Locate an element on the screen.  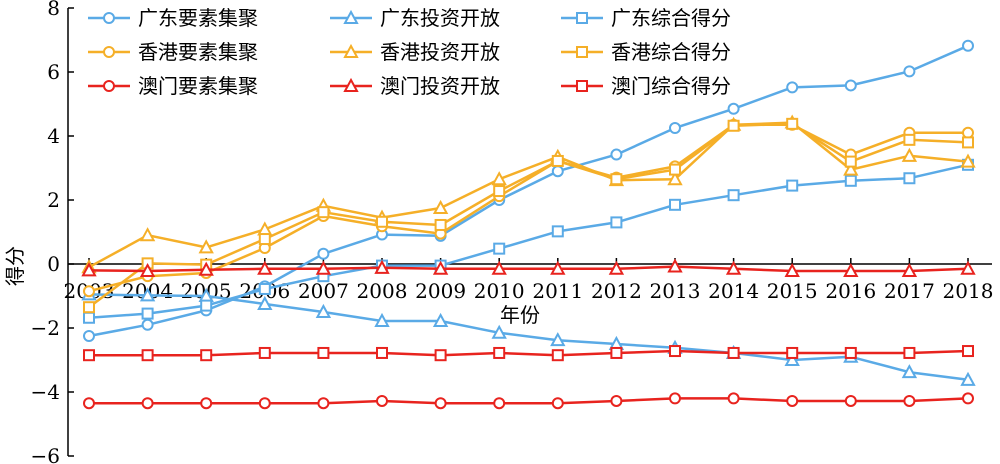
y-tick-label: 6 is located at coordinates (53, 72).